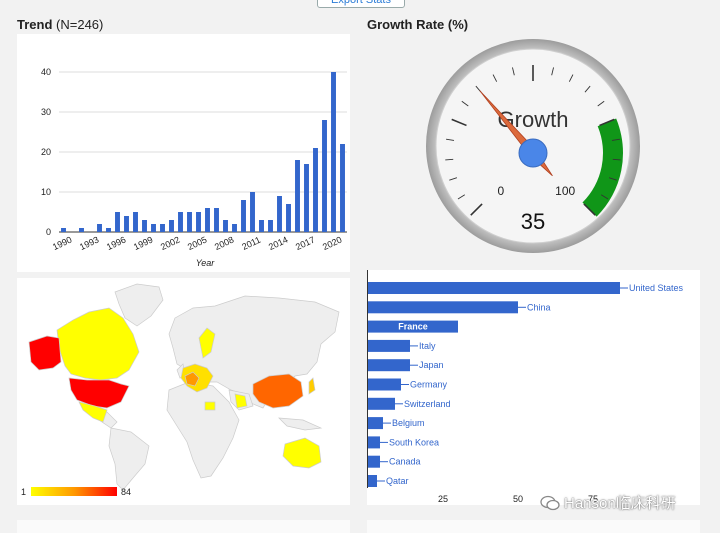 The height and width of the screenshot is (533, 720). What do you see at coordinates (206, 263) in the screenshot?
I see `trend-x-axis-label: Year` at bounding box center [206, 263].